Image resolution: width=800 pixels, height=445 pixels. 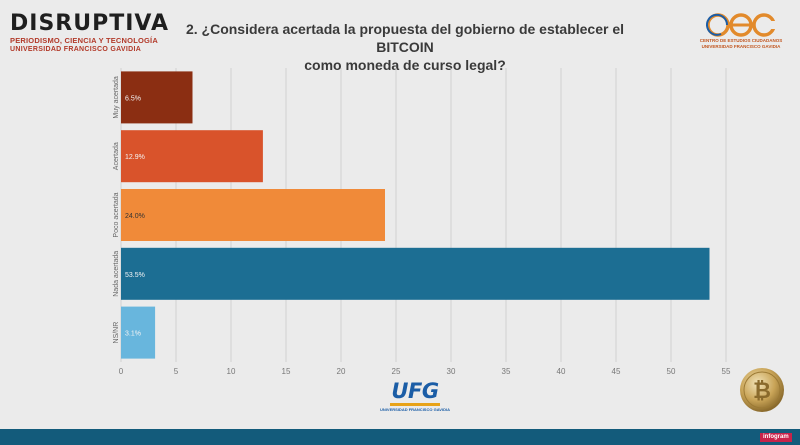 What do you see at coordinates (451, 371) in the screenshot?
I see `x-tick-label: 30` at bounding box center [451, 371].